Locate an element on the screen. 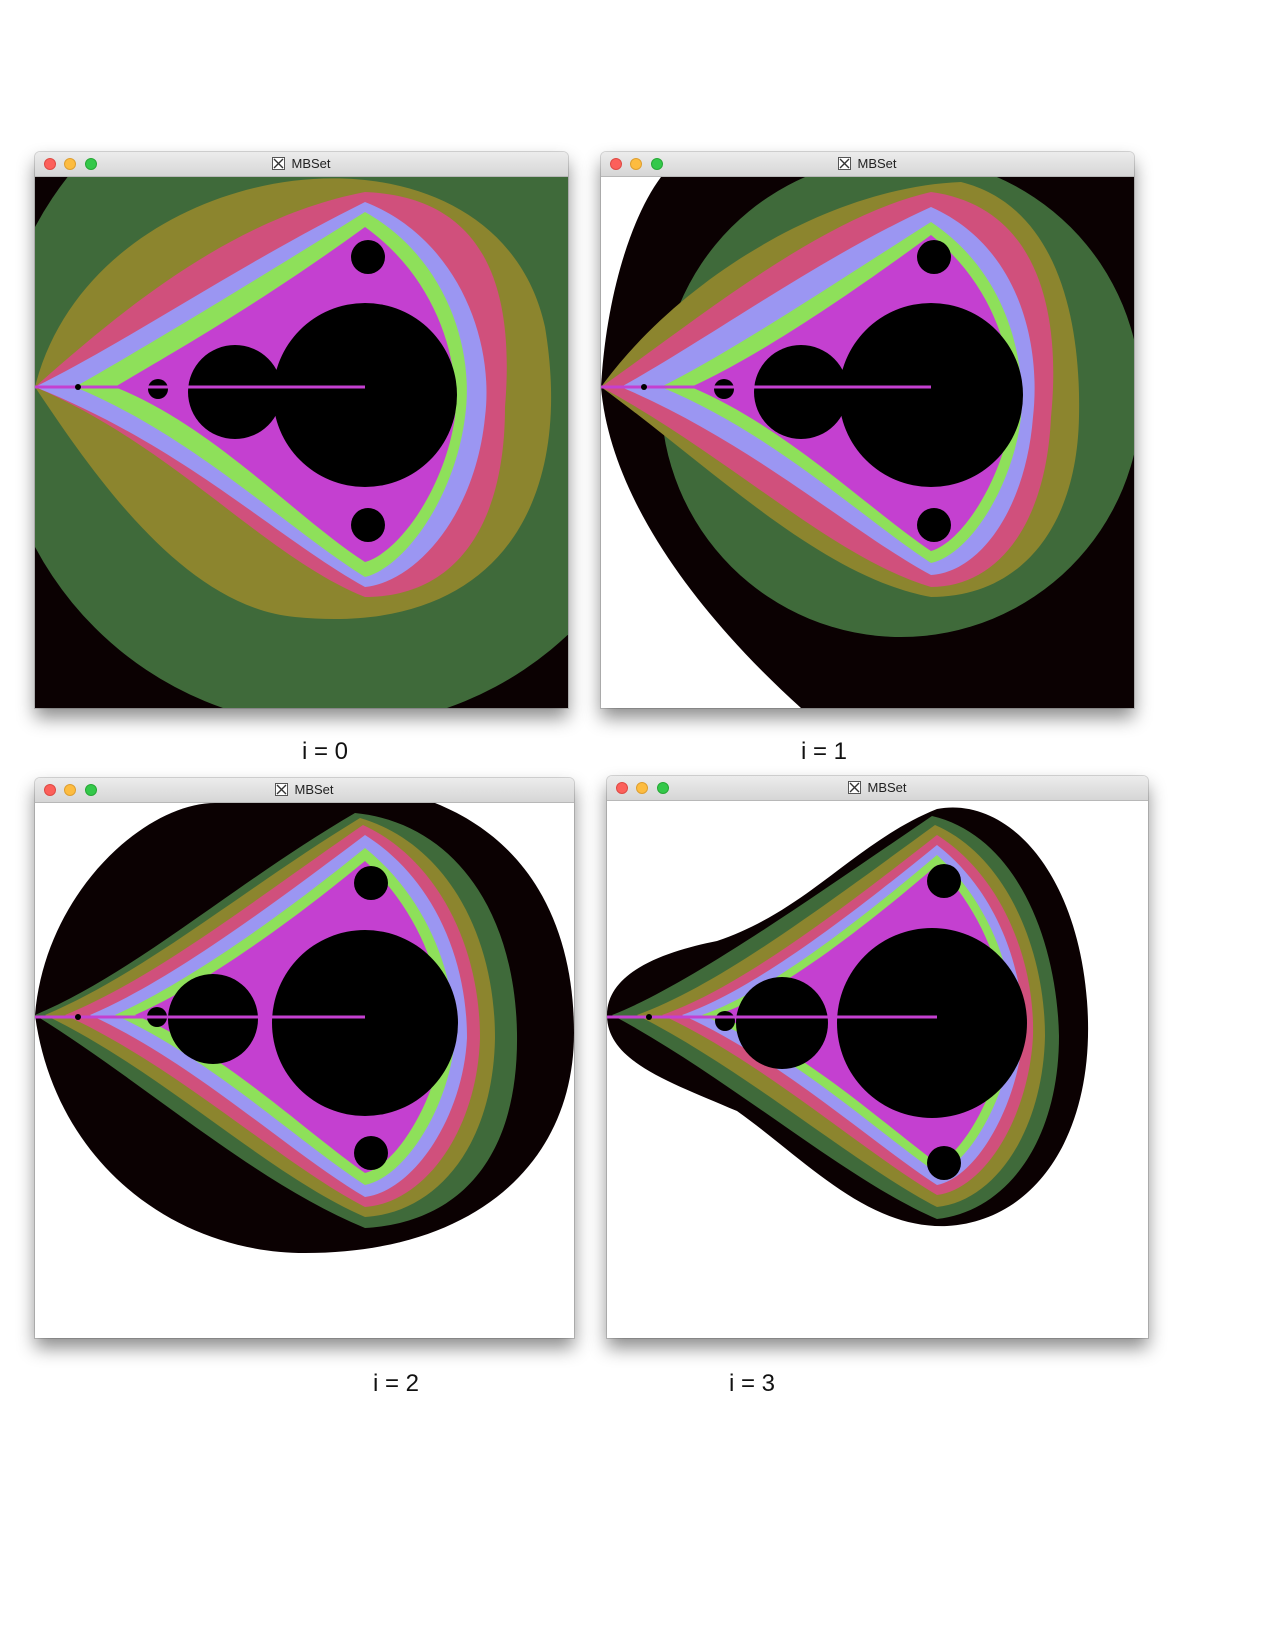  iteration-caption-3: i = 3 is located at coordinates (752, 1383).